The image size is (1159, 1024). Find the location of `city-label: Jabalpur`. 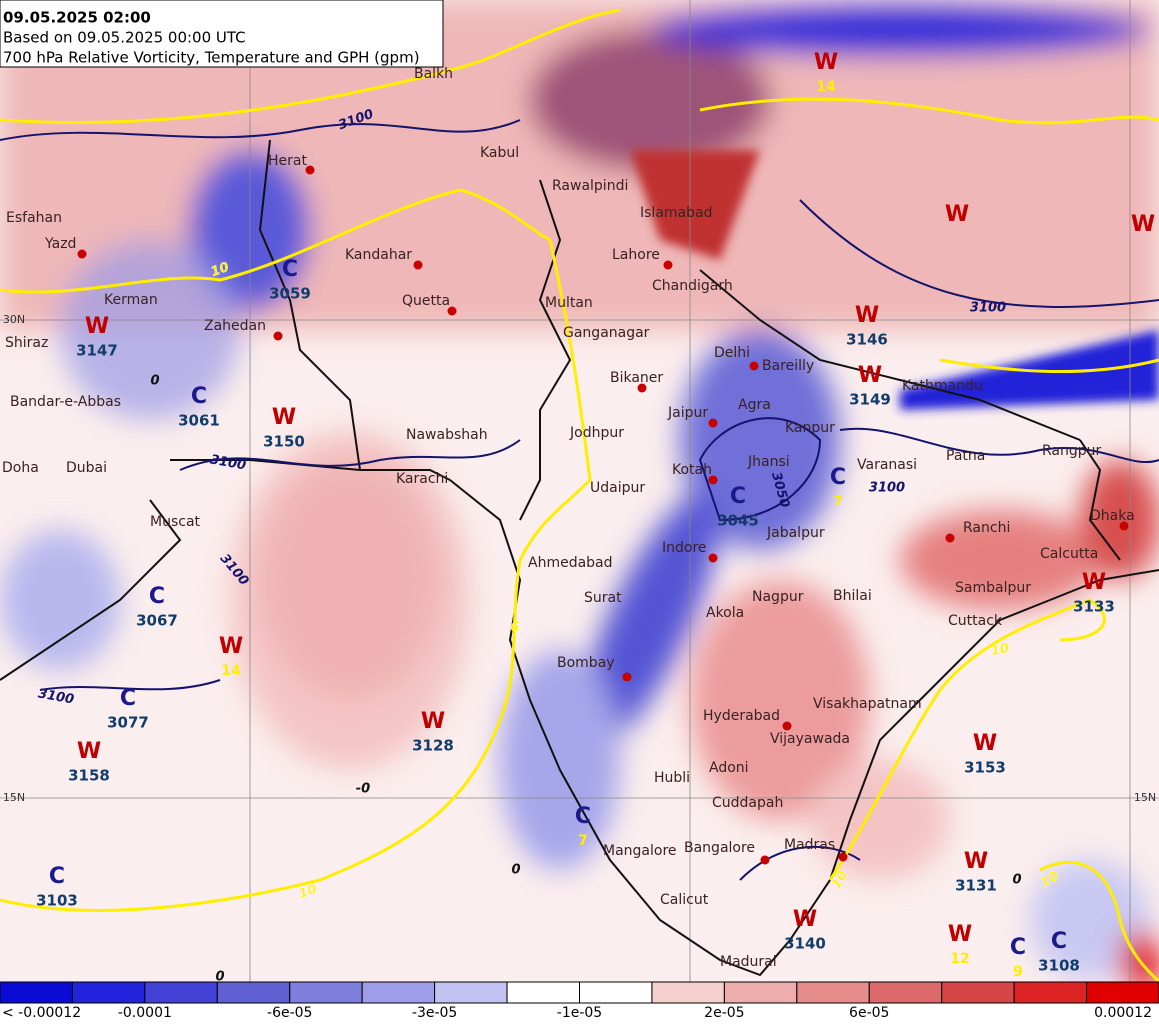

city-label: Jabalpur is located at coordinates (795, 533).